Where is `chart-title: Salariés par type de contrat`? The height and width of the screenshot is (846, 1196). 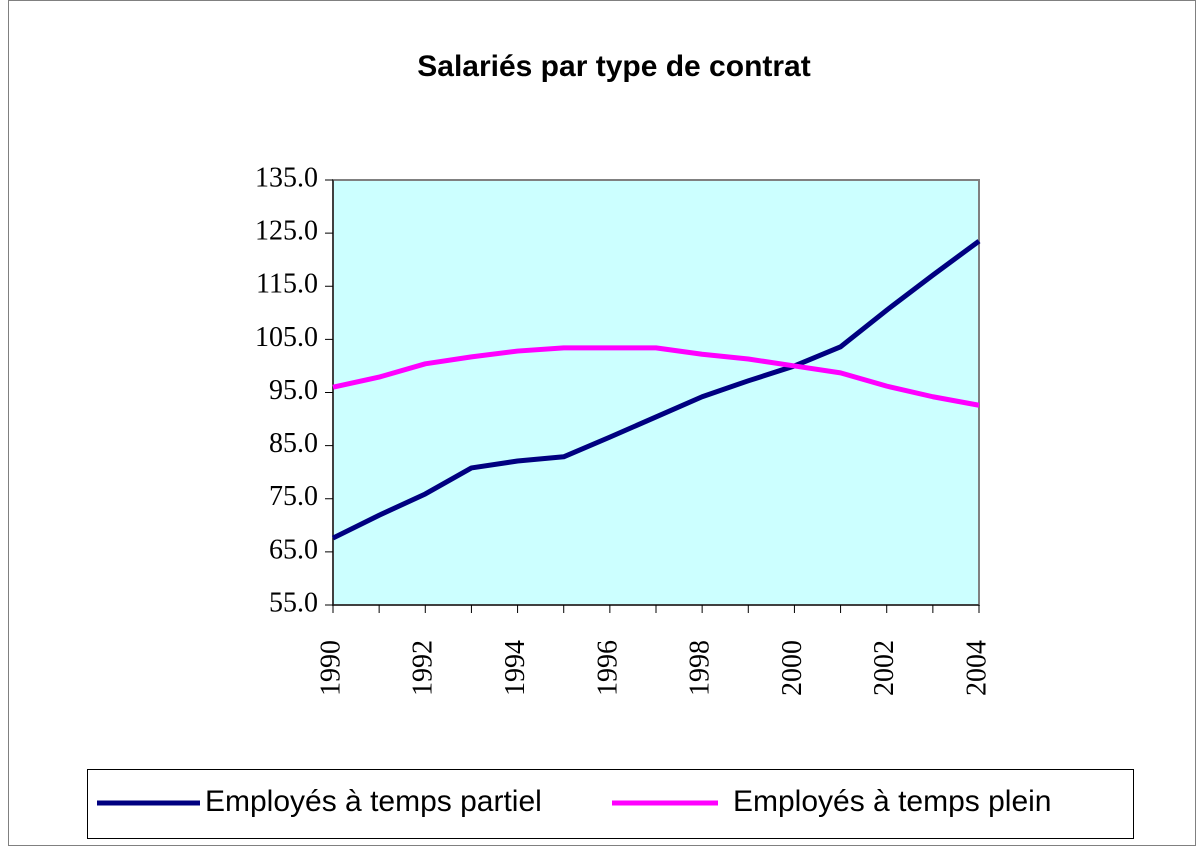
chart-title: Salariés par type de contrat is located at coordinates (614, 66).